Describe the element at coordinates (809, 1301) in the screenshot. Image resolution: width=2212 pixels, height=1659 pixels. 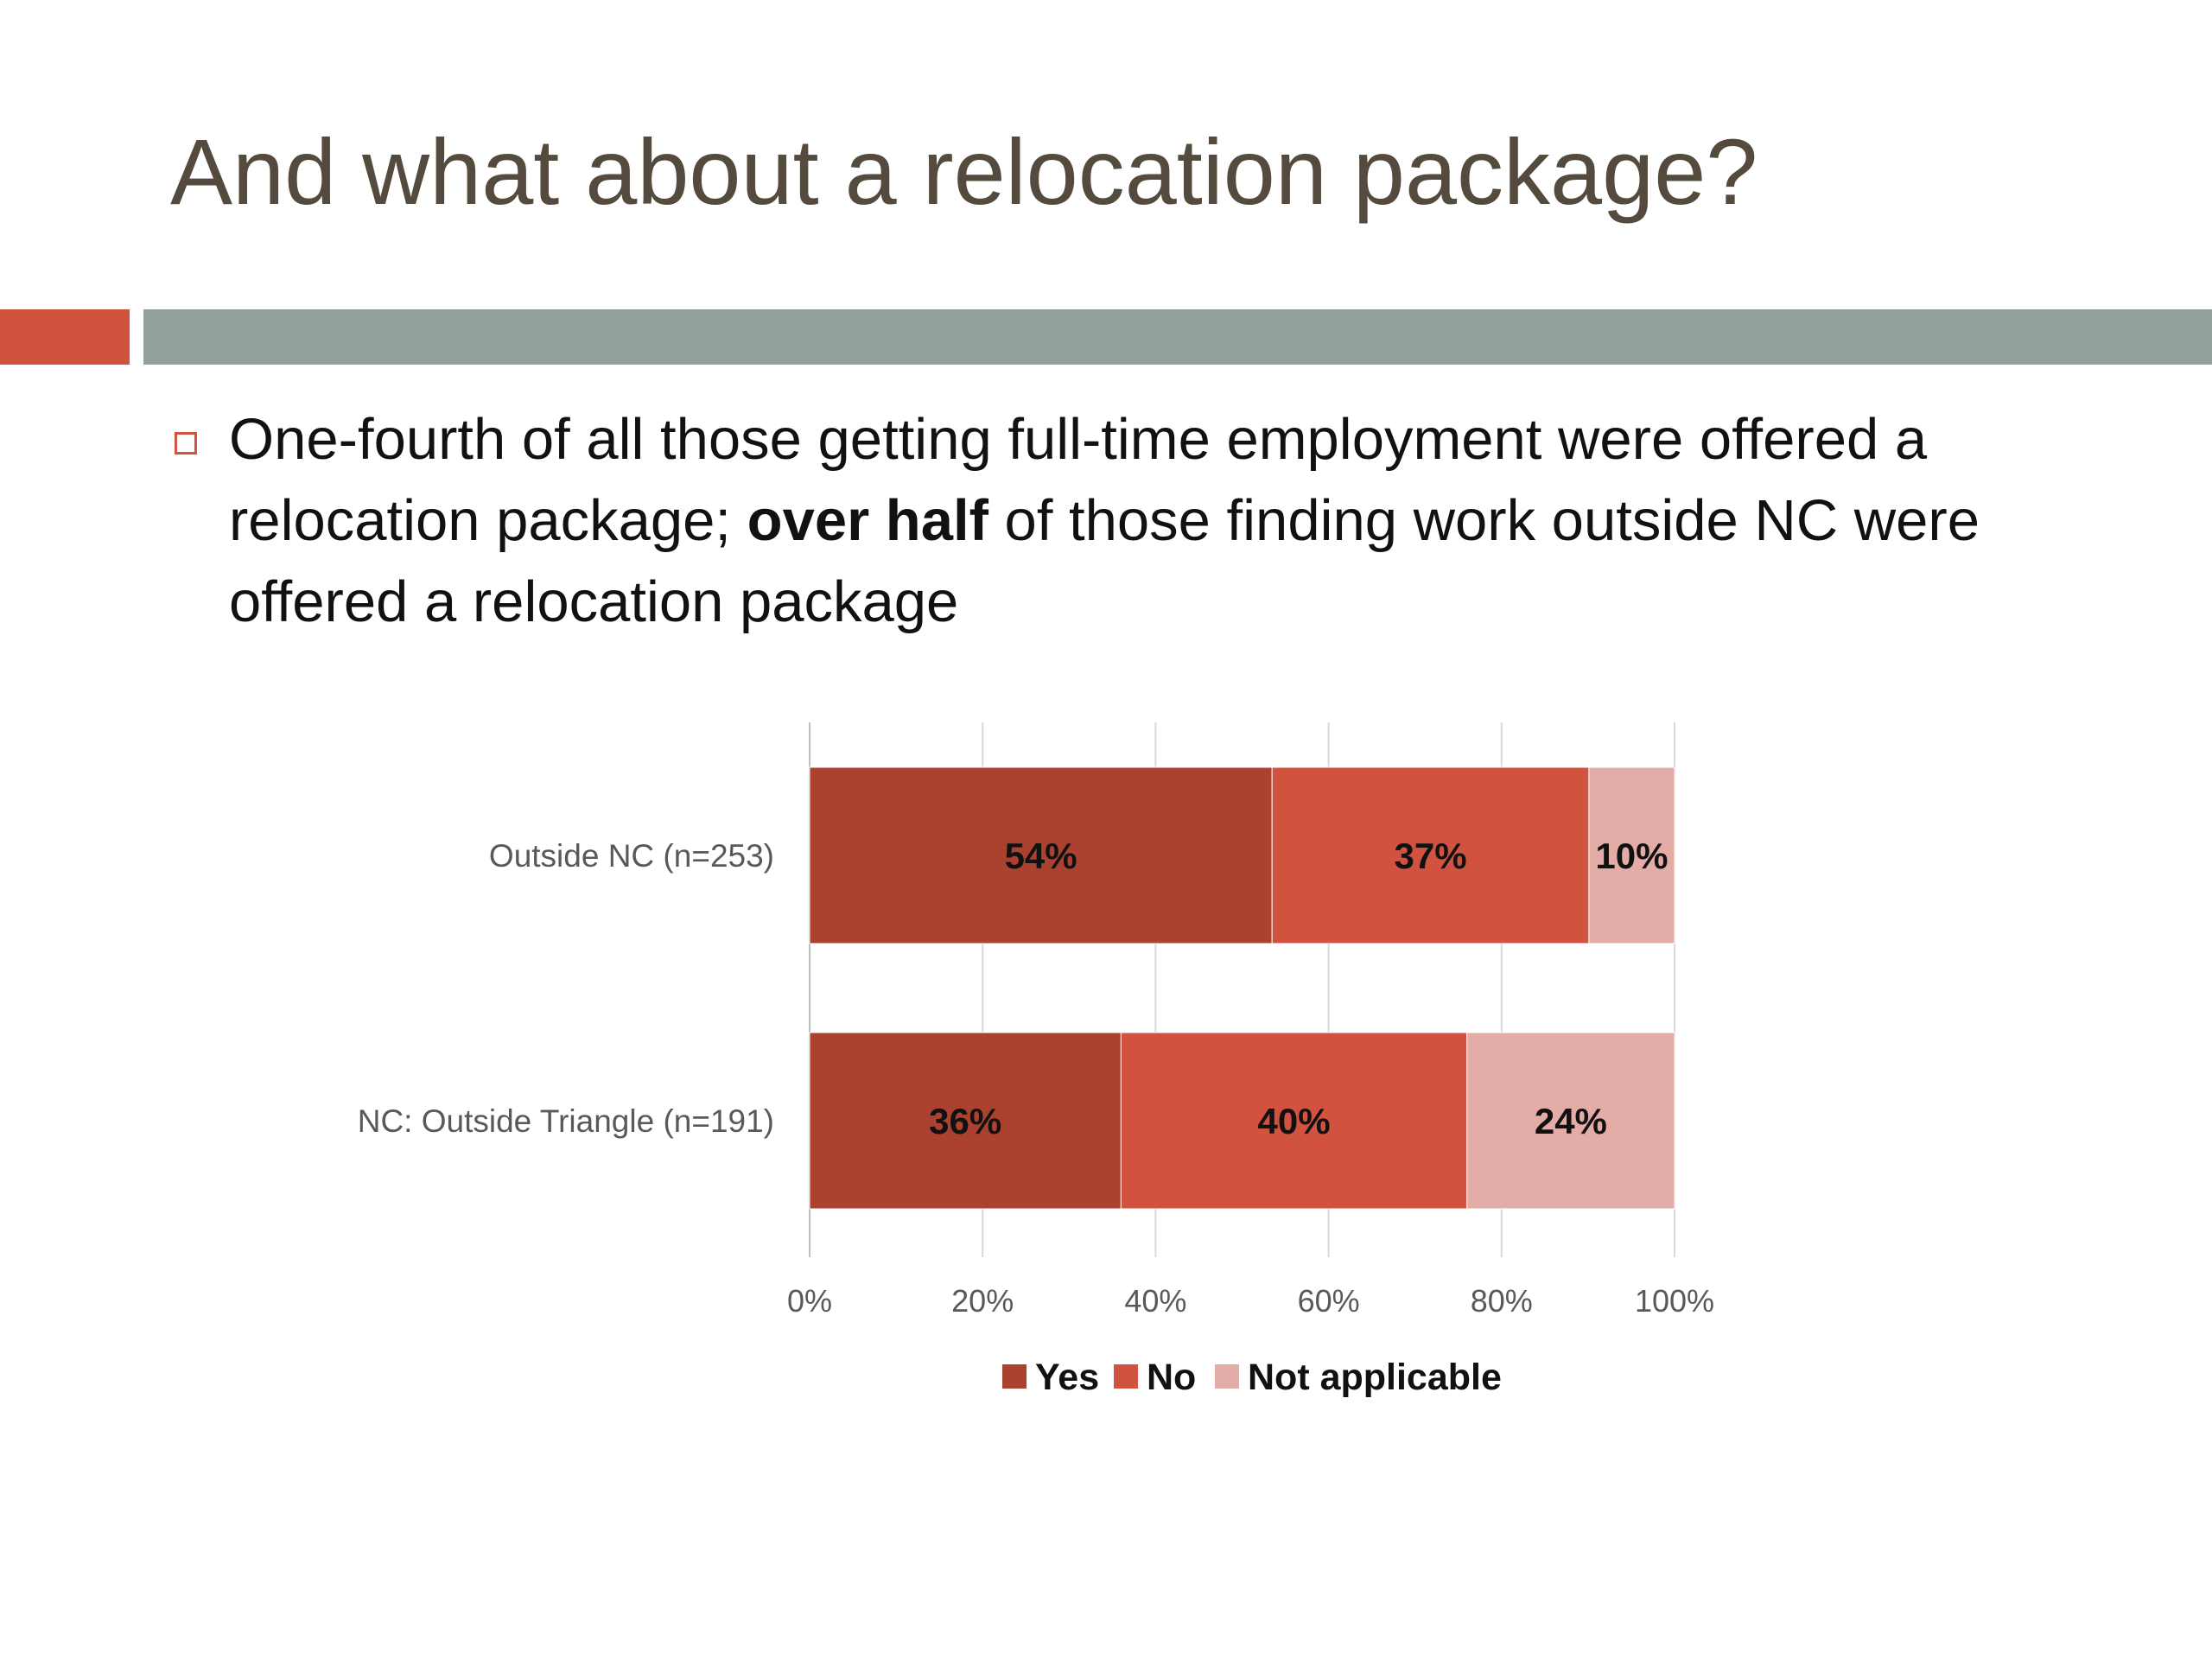
I see `x-tick-label: 0%` at that location.